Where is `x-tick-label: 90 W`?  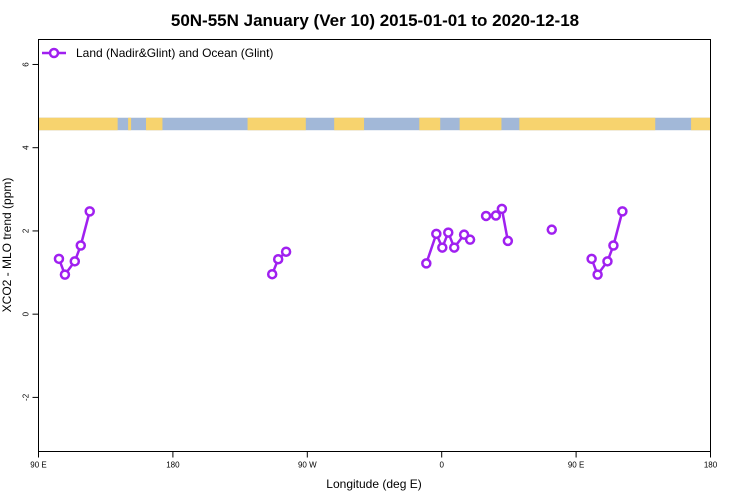 x-tick-label: 90 W is located at coordinates (307, 465).